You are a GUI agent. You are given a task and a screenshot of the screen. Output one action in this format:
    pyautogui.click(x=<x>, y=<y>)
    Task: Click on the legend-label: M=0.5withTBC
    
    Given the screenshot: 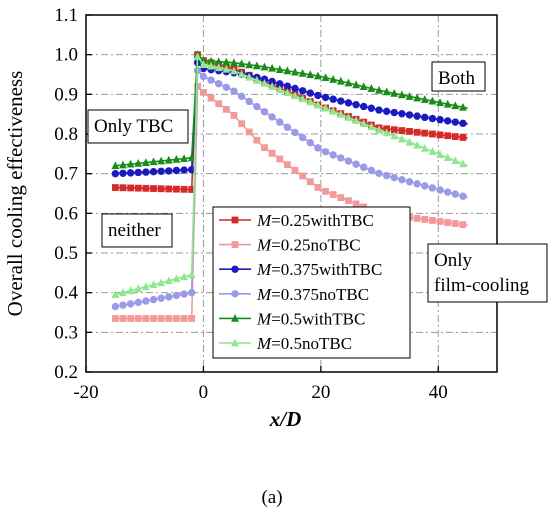 What is the action you would take?
    pyautogui.click(x=310, y=318)
    